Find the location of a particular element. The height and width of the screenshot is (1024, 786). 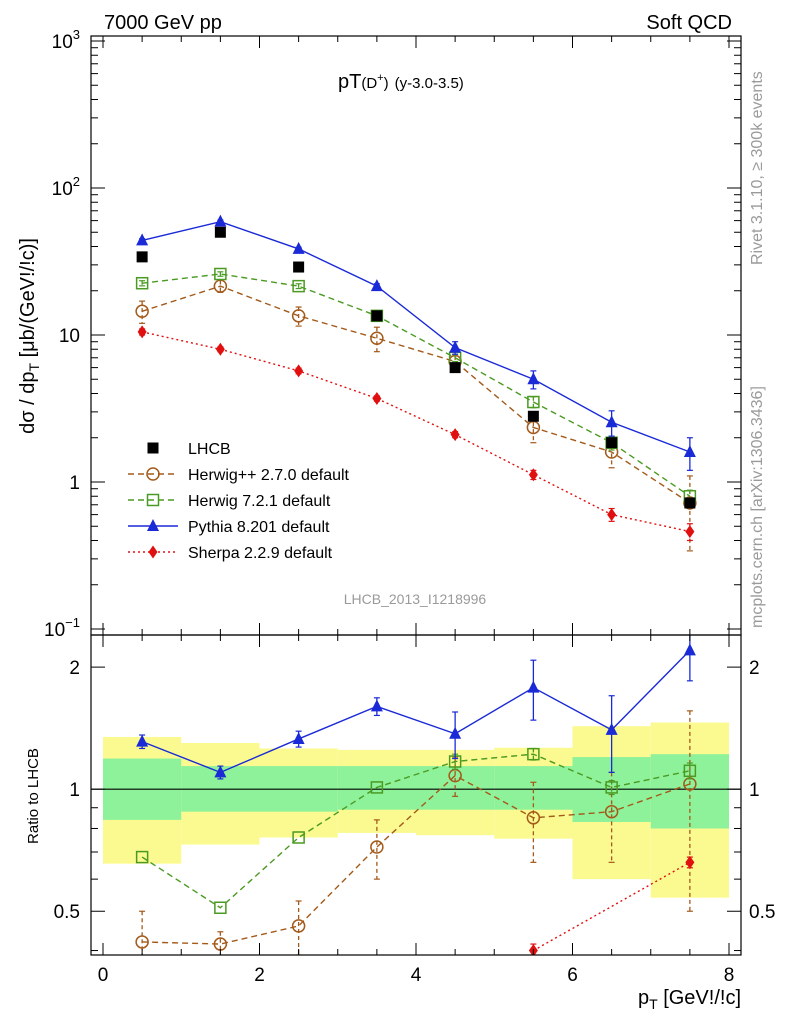

title-particle-sup: + is located at coordinates (380, 78).